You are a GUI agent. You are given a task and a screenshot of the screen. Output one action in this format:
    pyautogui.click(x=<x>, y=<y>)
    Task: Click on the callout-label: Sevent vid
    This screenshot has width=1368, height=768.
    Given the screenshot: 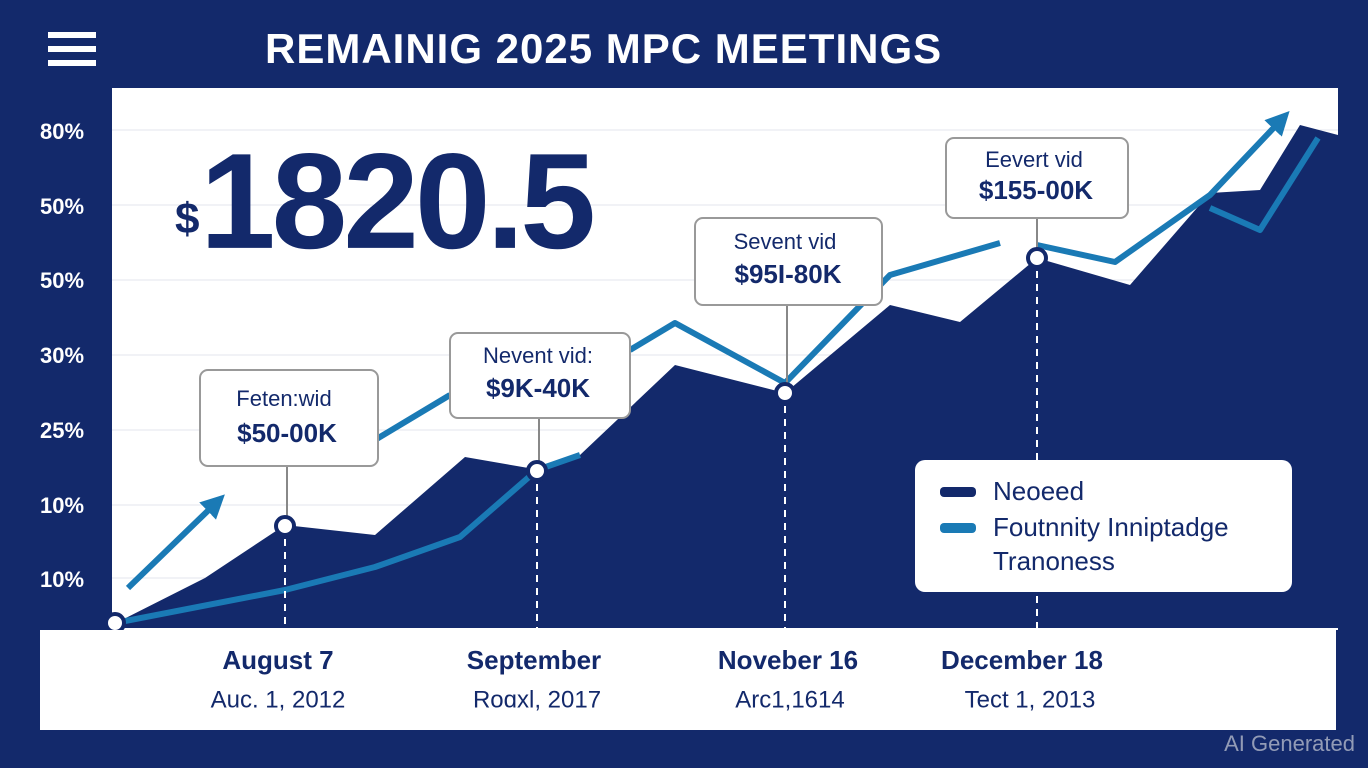 What is the action you would take?
    pyautogui.click(x=785, y=241)
    